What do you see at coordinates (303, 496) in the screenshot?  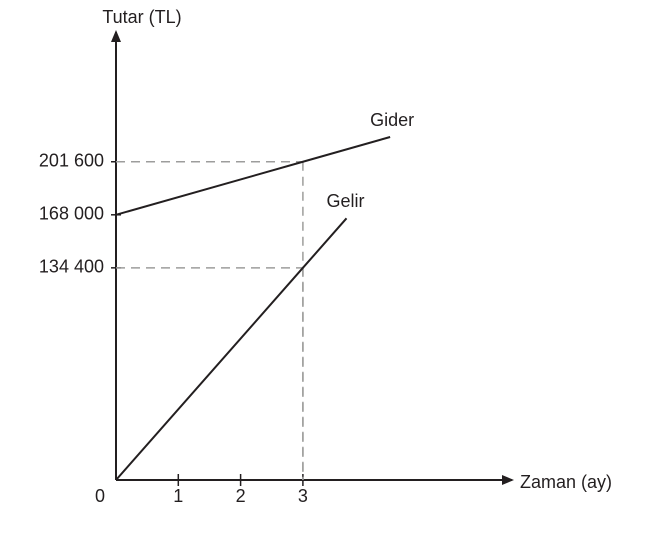 I see `x-tick-label: 3` at bounding box center [303, 496].